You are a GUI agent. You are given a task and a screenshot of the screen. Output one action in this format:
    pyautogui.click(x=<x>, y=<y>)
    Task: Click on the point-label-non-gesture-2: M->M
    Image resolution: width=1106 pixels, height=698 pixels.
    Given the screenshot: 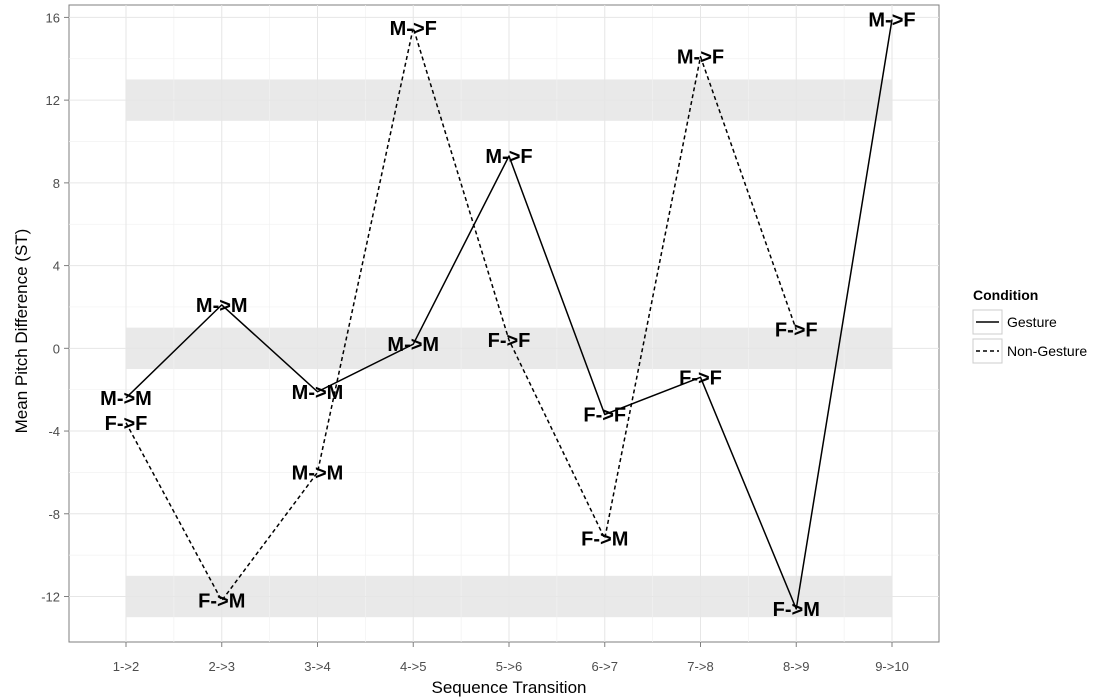 What is the action you would take?
    pyautogui.click(x=318, y=473)
    